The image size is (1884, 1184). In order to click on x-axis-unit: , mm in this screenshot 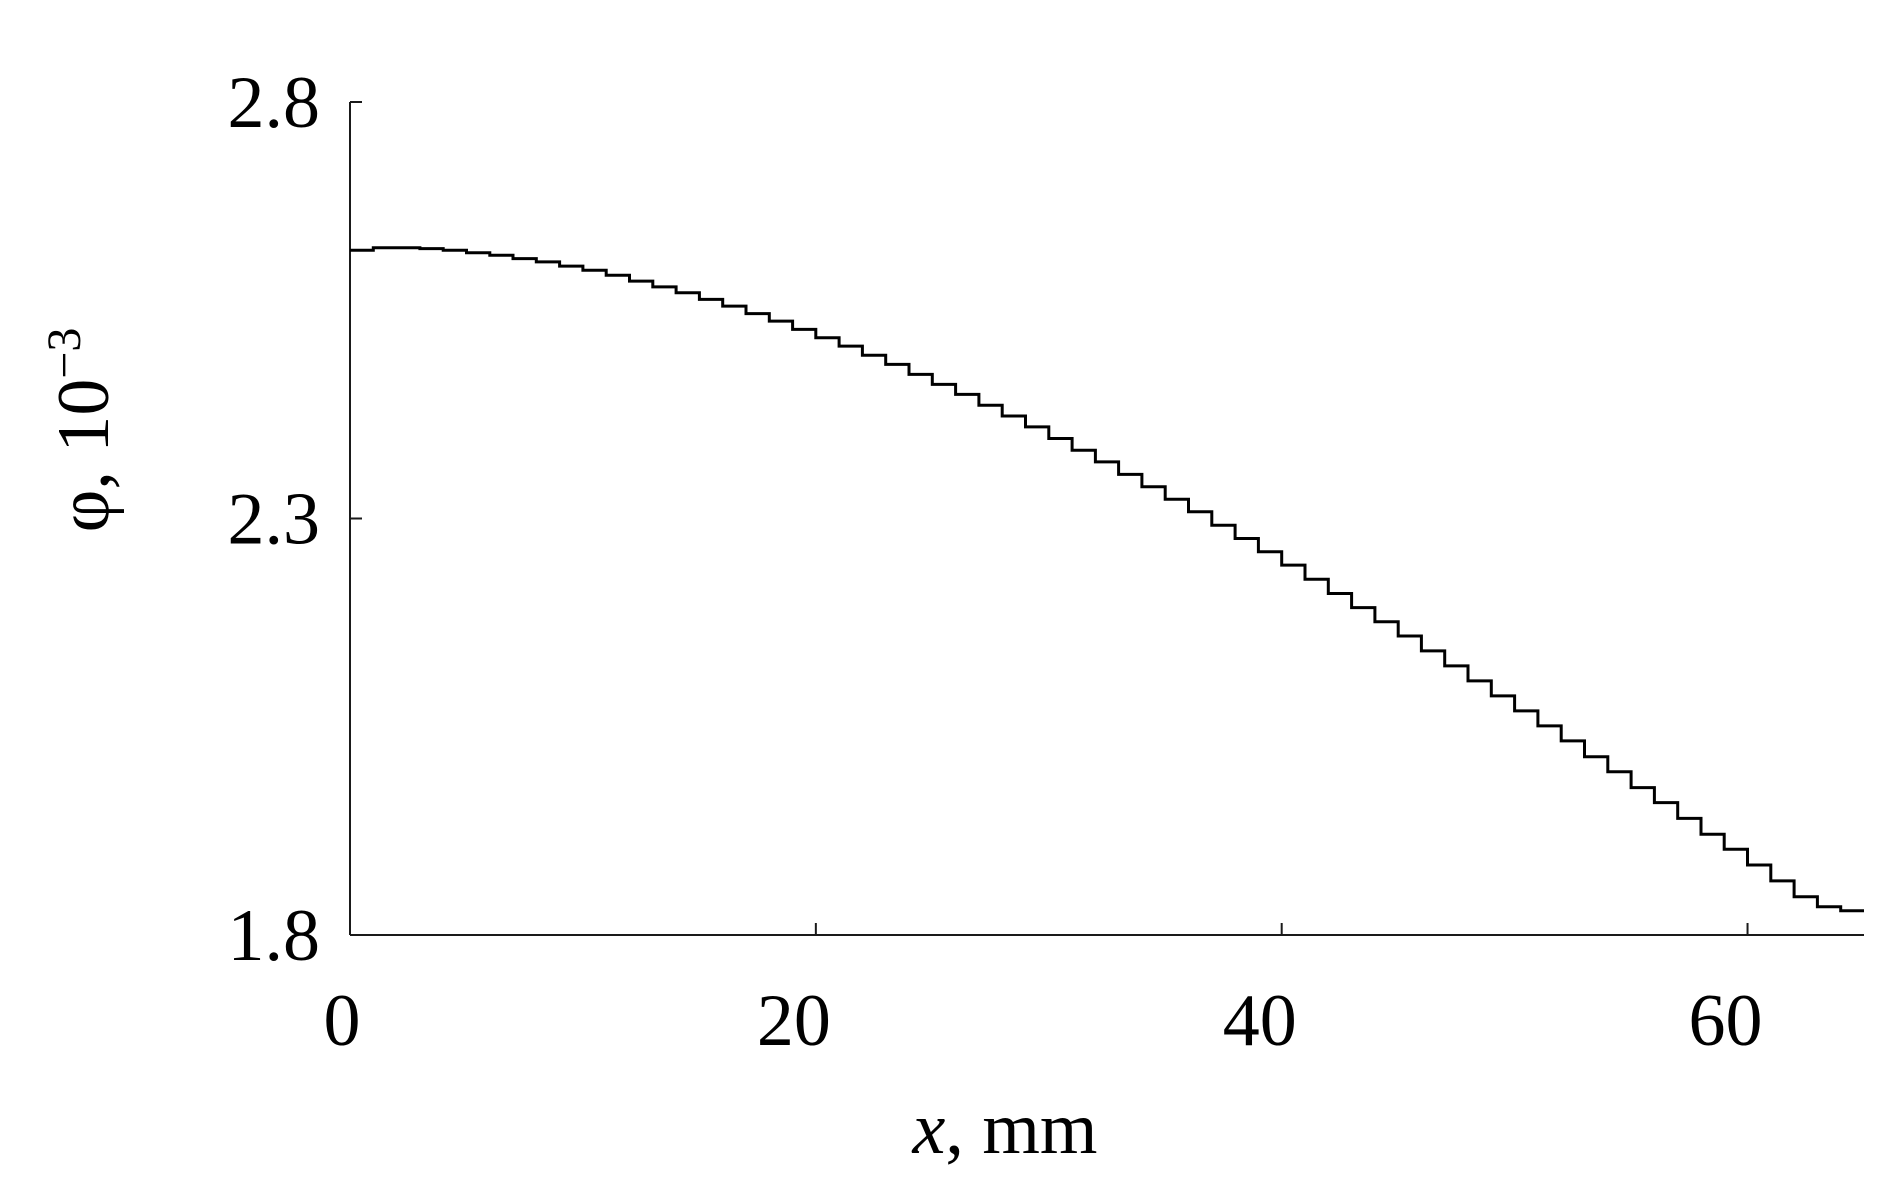, I will do `click(1021, 1129)`.